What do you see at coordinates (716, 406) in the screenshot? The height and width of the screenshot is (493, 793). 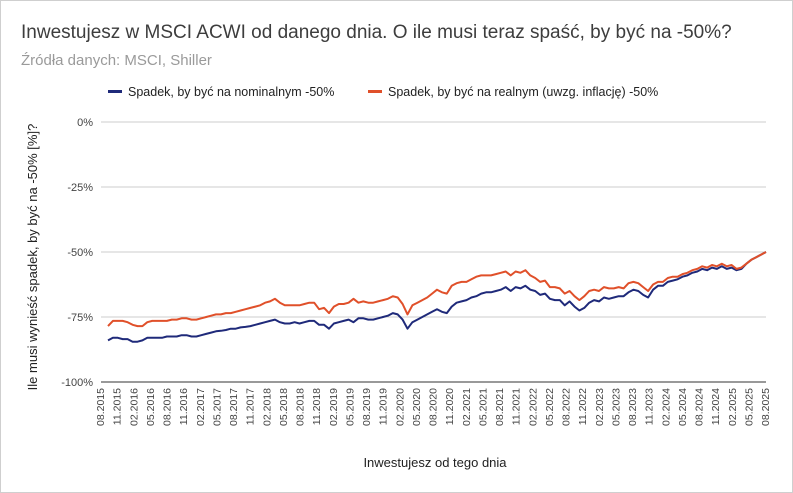 I see `x-tick-label: 11.2024` at bounding box center [716, 406].